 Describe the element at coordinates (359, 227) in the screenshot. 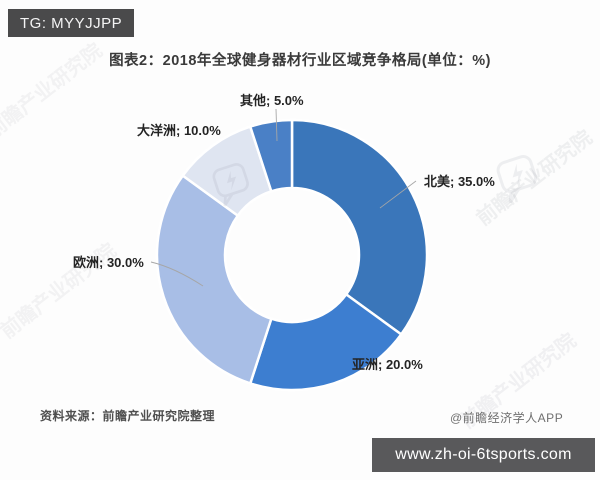

I see `donut-slice-north-america` at that location.